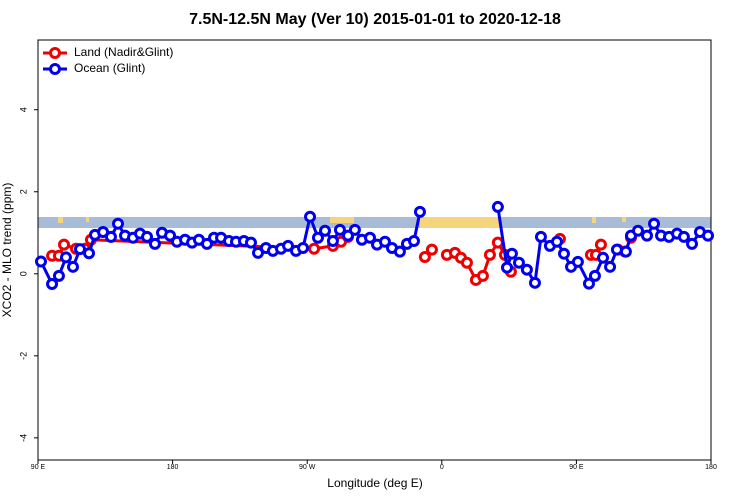 This screenshot has height=500, width=750. I want to click on y-tick-label: 4, so click(23, 109).